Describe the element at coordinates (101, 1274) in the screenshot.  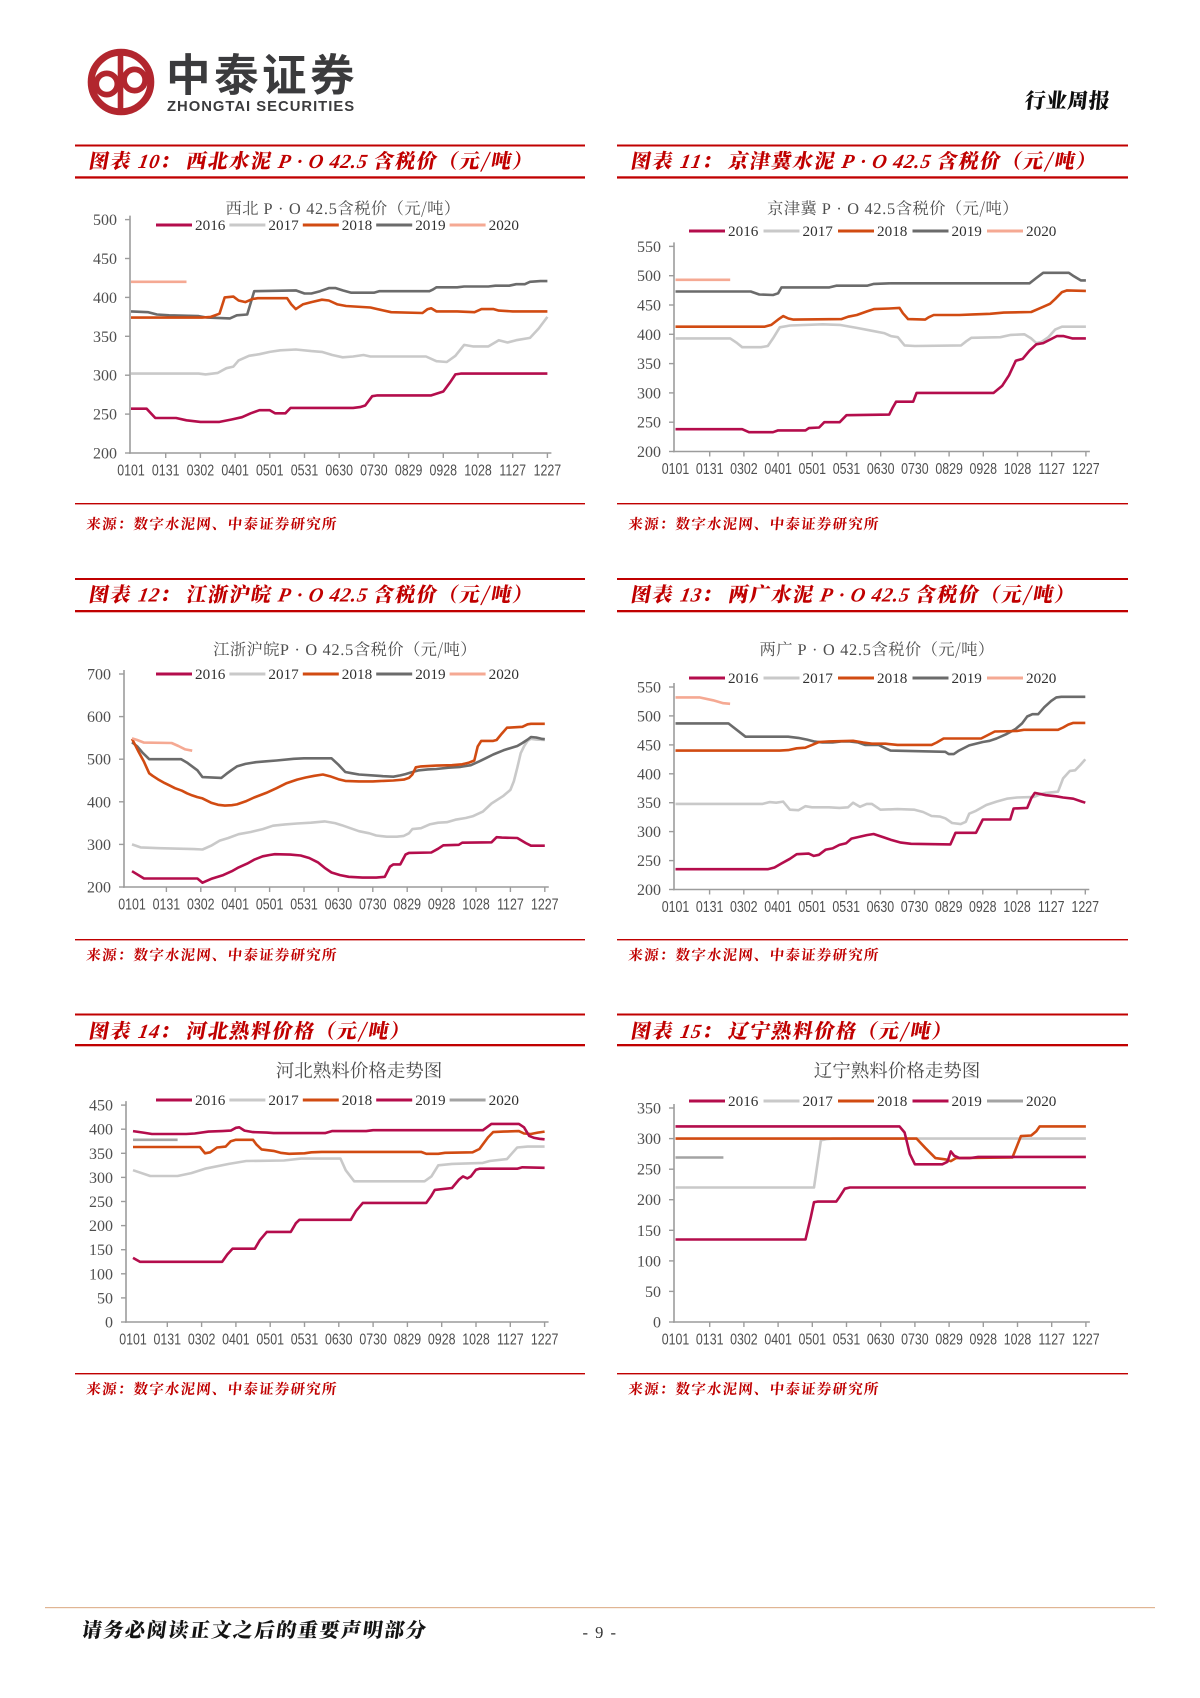
I see `svg-text: 100` at that location.